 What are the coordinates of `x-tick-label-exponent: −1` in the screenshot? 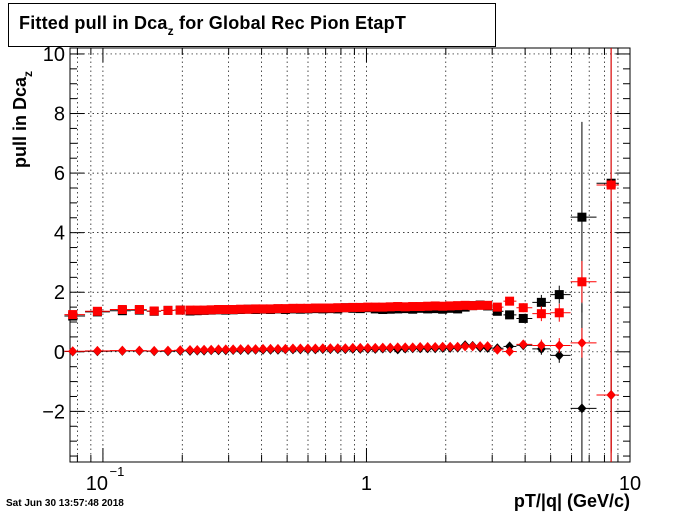 It's located at (117, 471).